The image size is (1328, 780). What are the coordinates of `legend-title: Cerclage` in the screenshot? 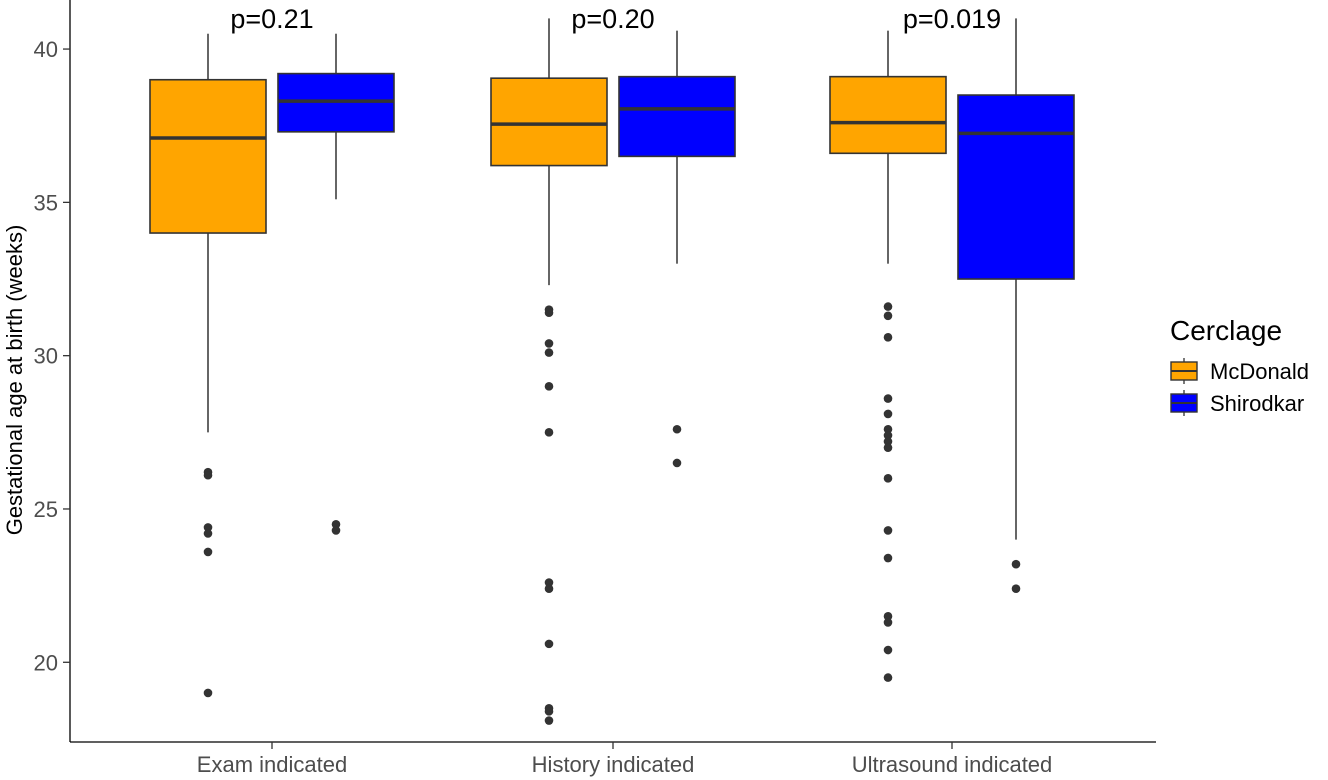 It's located at (1226, 330).